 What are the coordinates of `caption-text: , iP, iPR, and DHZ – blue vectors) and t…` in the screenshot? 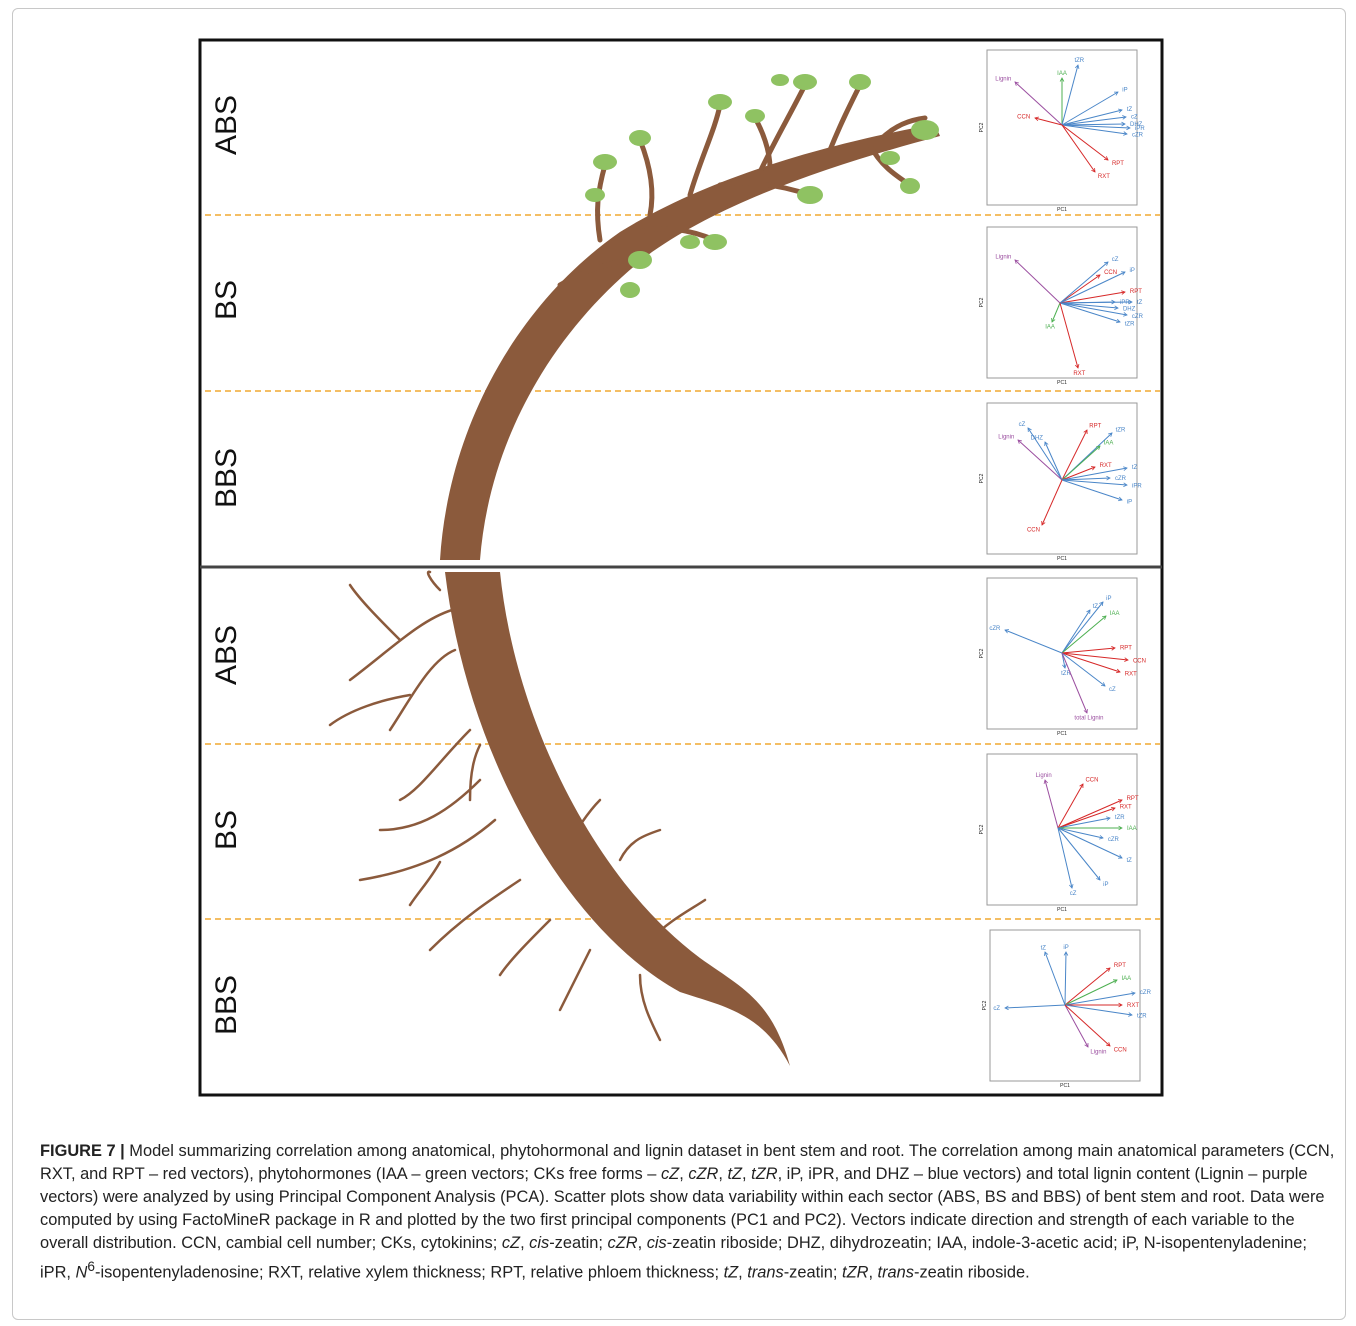 It's located at (682, 1208).